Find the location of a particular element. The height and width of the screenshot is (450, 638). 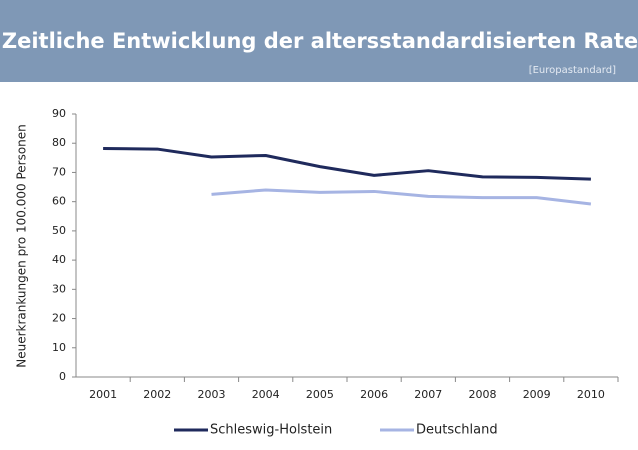

chart-subtitle: [Europastandard] is located at coordinates (572, 70).